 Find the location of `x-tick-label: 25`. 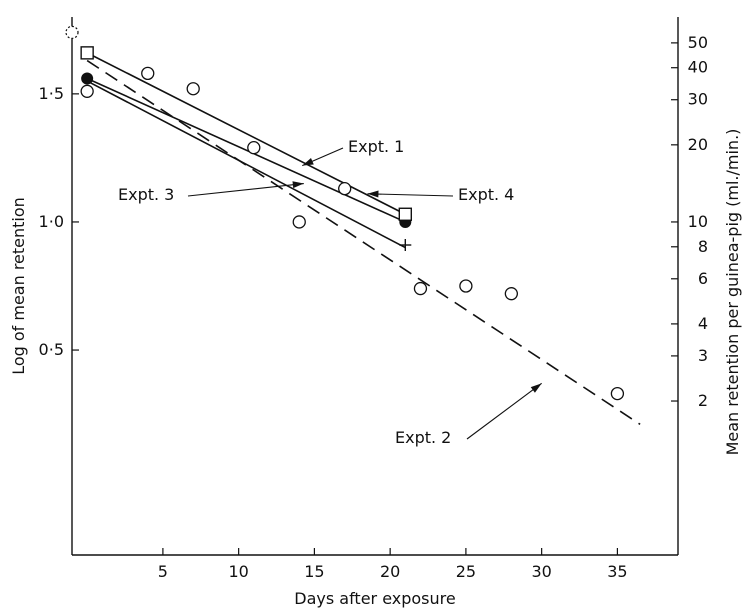

x-tick-label: 25 is located at coordinates (466, 571).